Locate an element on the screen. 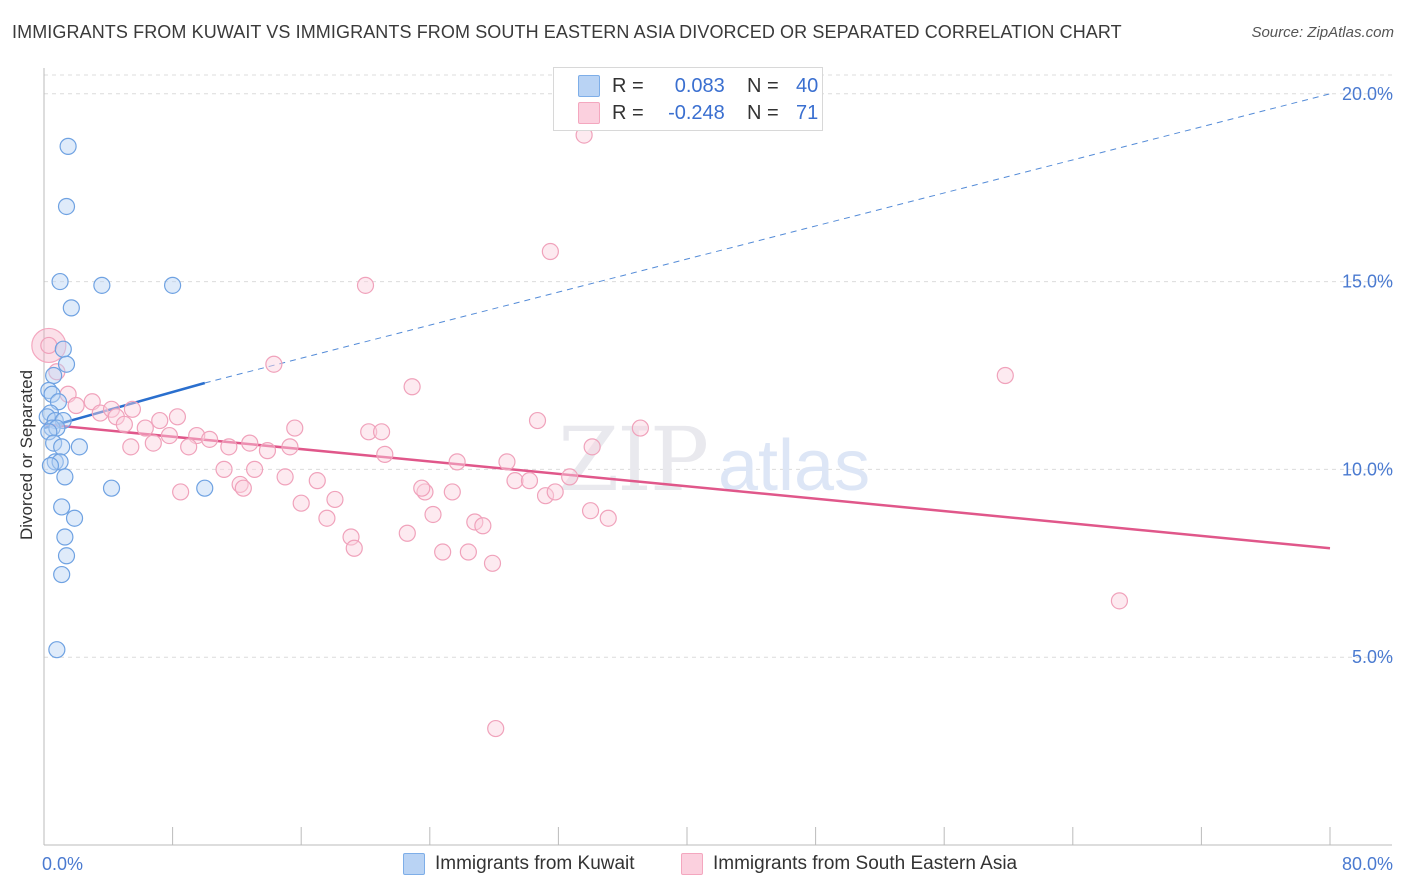  n-label: N = is located at coordinates (754, 112).